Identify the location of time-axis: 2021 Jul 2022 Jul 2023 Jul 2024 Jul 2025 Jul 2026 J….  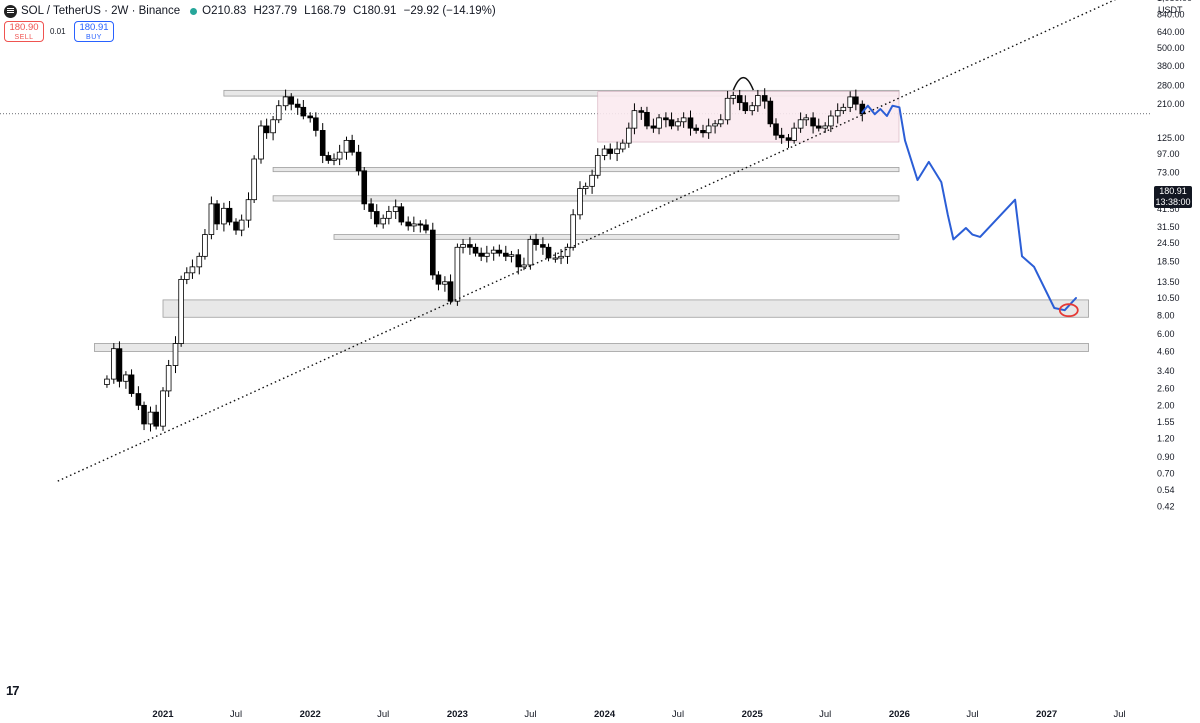
(638, 714).